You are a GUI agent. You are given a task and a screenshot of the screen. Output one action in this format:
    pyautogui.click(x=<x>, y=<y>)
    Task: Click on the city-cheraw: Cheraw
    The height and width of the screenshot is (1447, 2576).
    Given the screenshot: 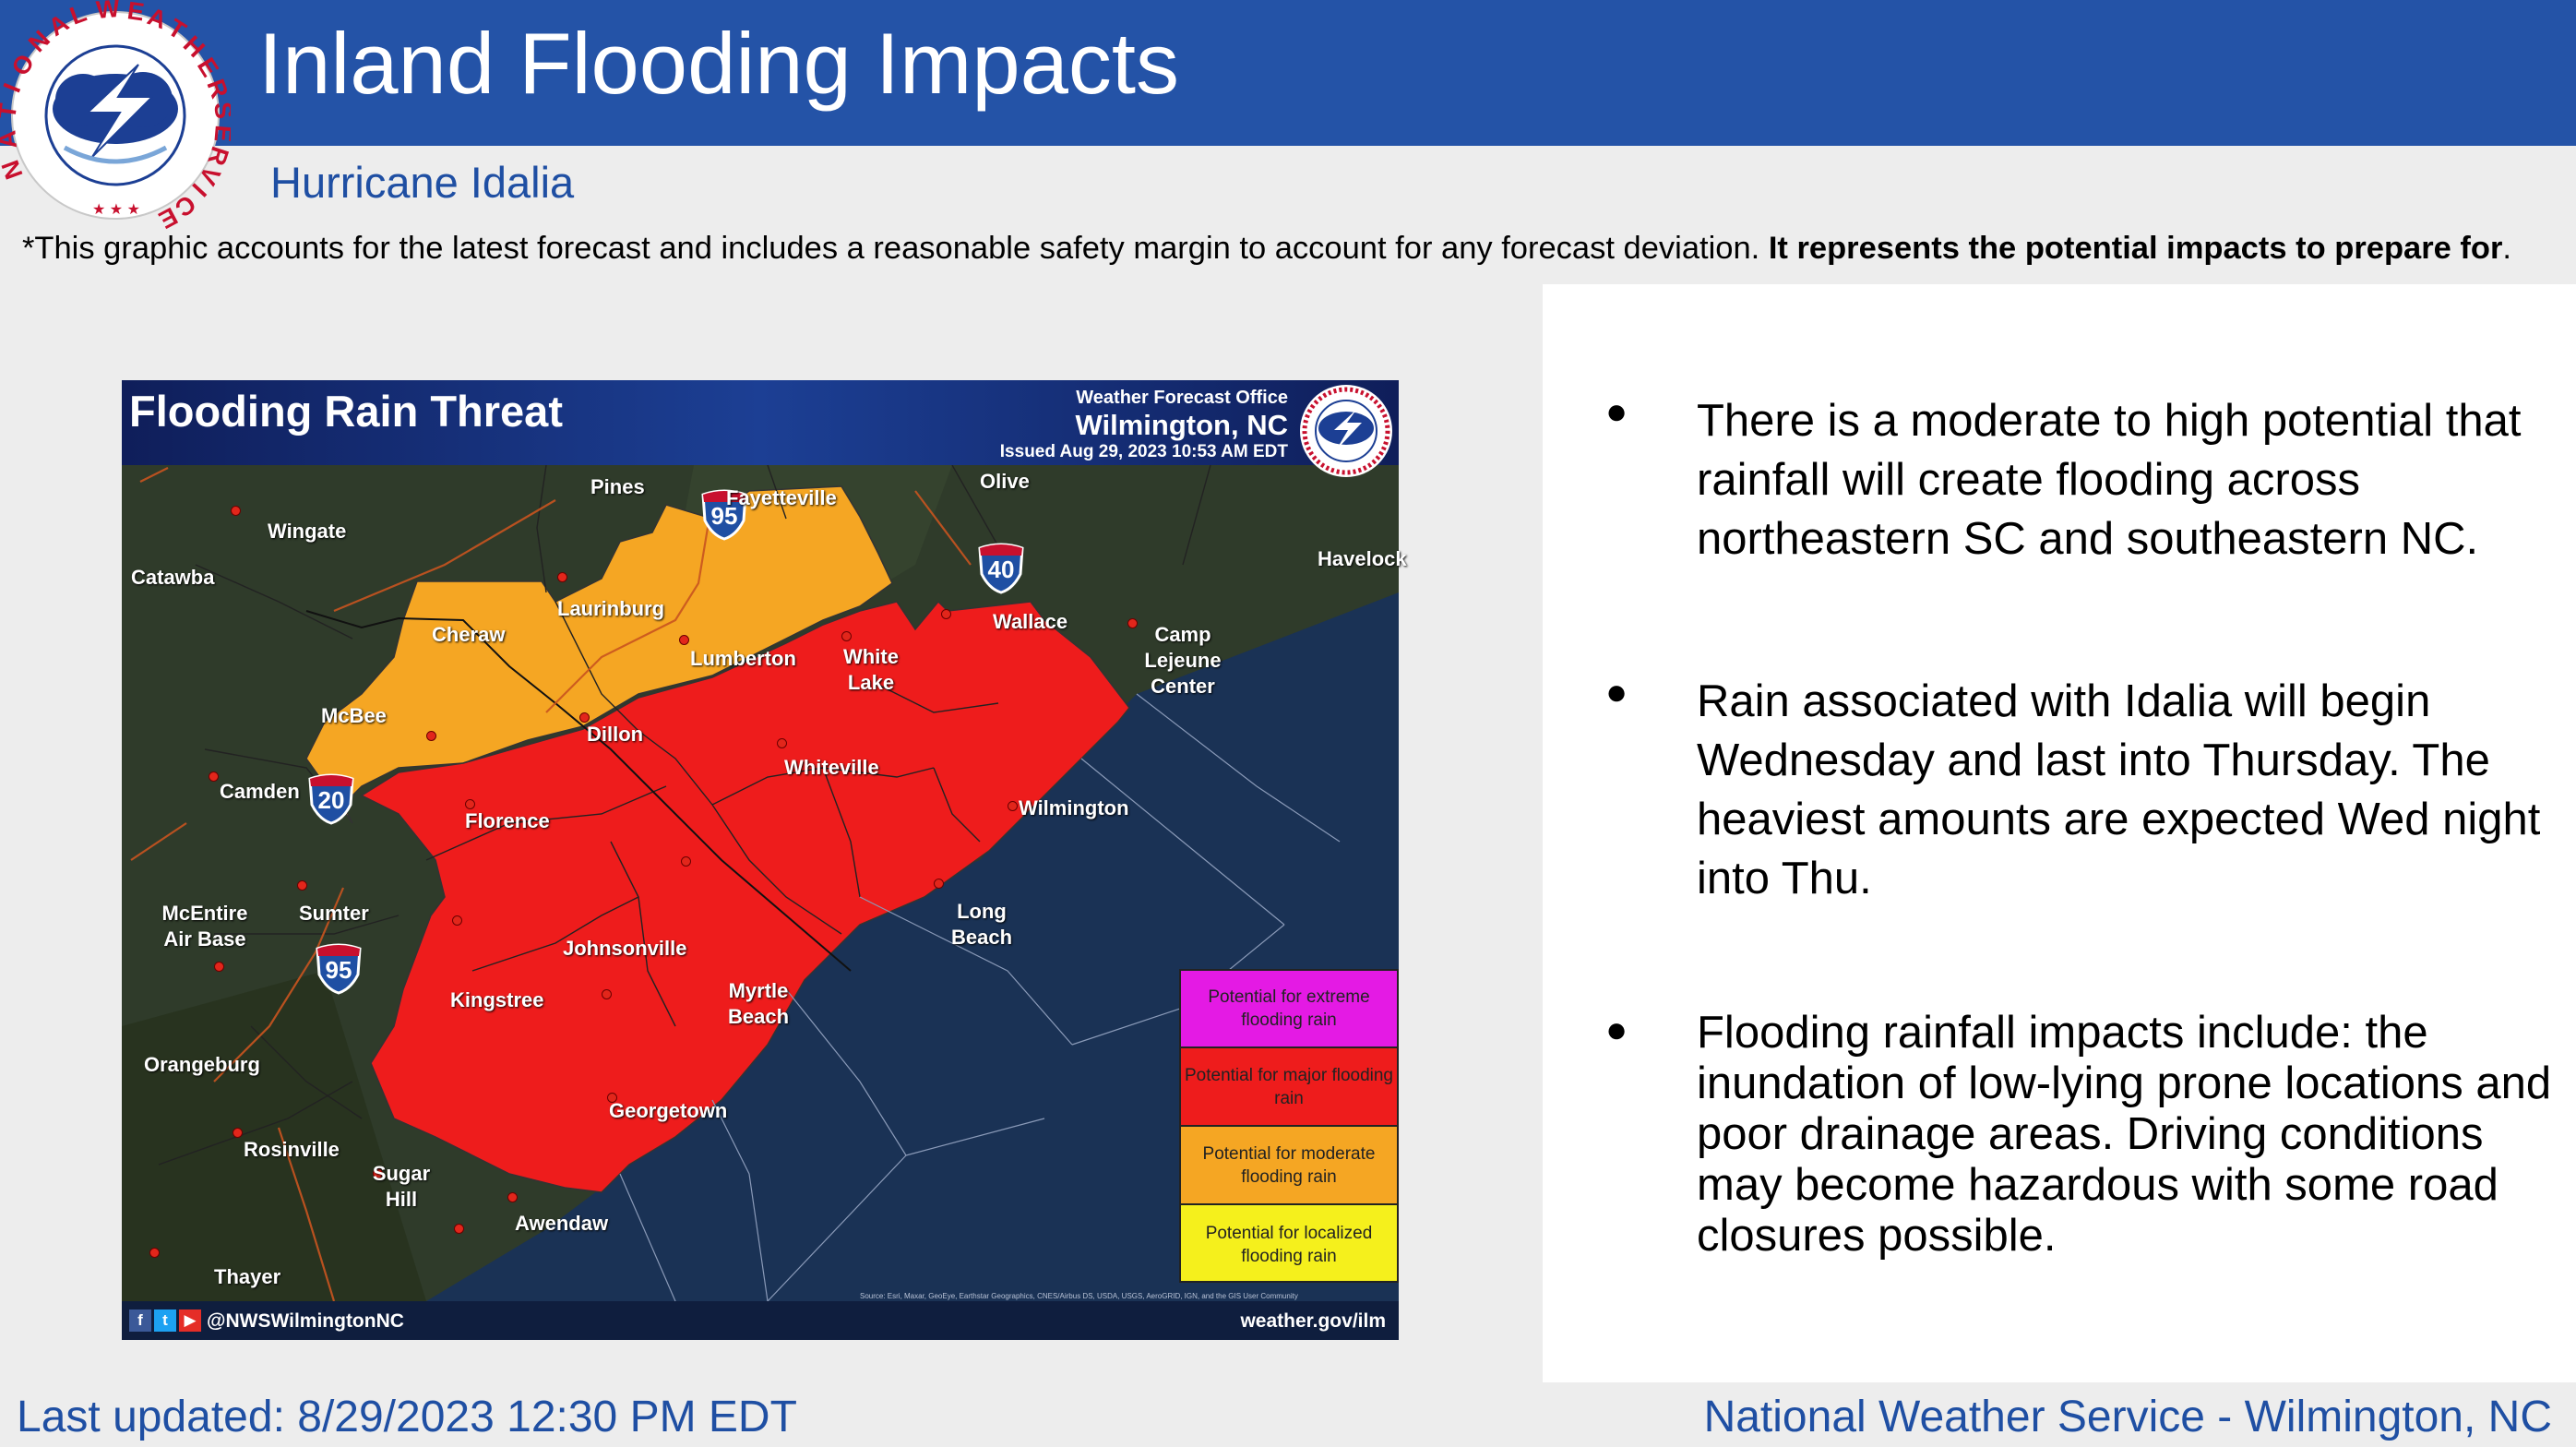 What is the action you would take?
    pyautogui.click(x=469, y=634)
    